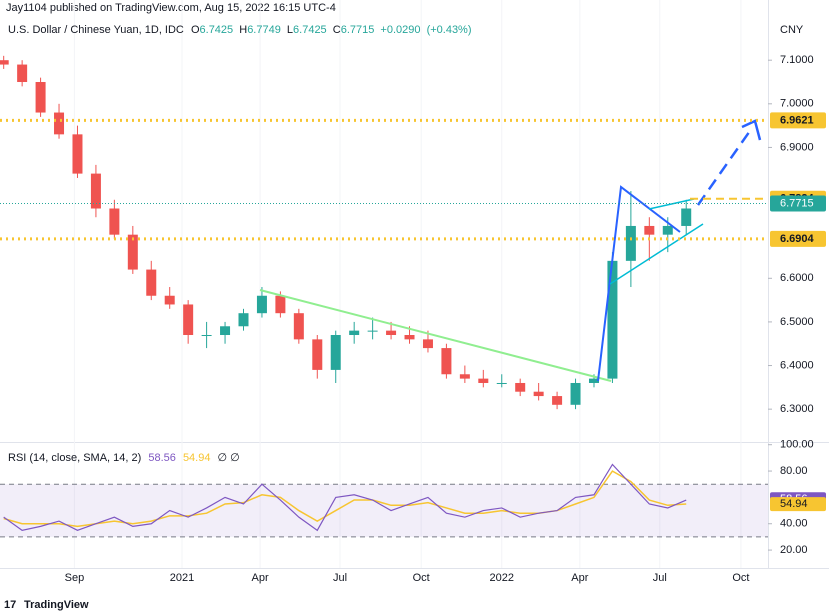  I want to click on level-label: 6.6904, so click(797, 239).